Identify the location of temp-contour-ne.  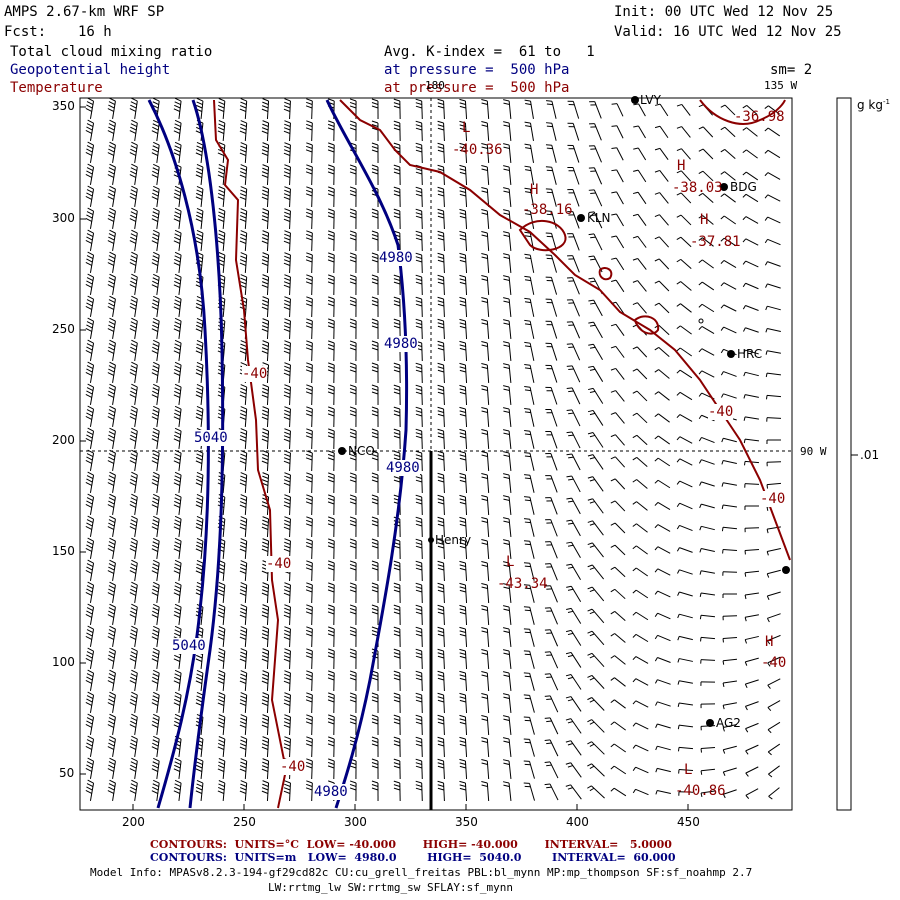
(742, 112).